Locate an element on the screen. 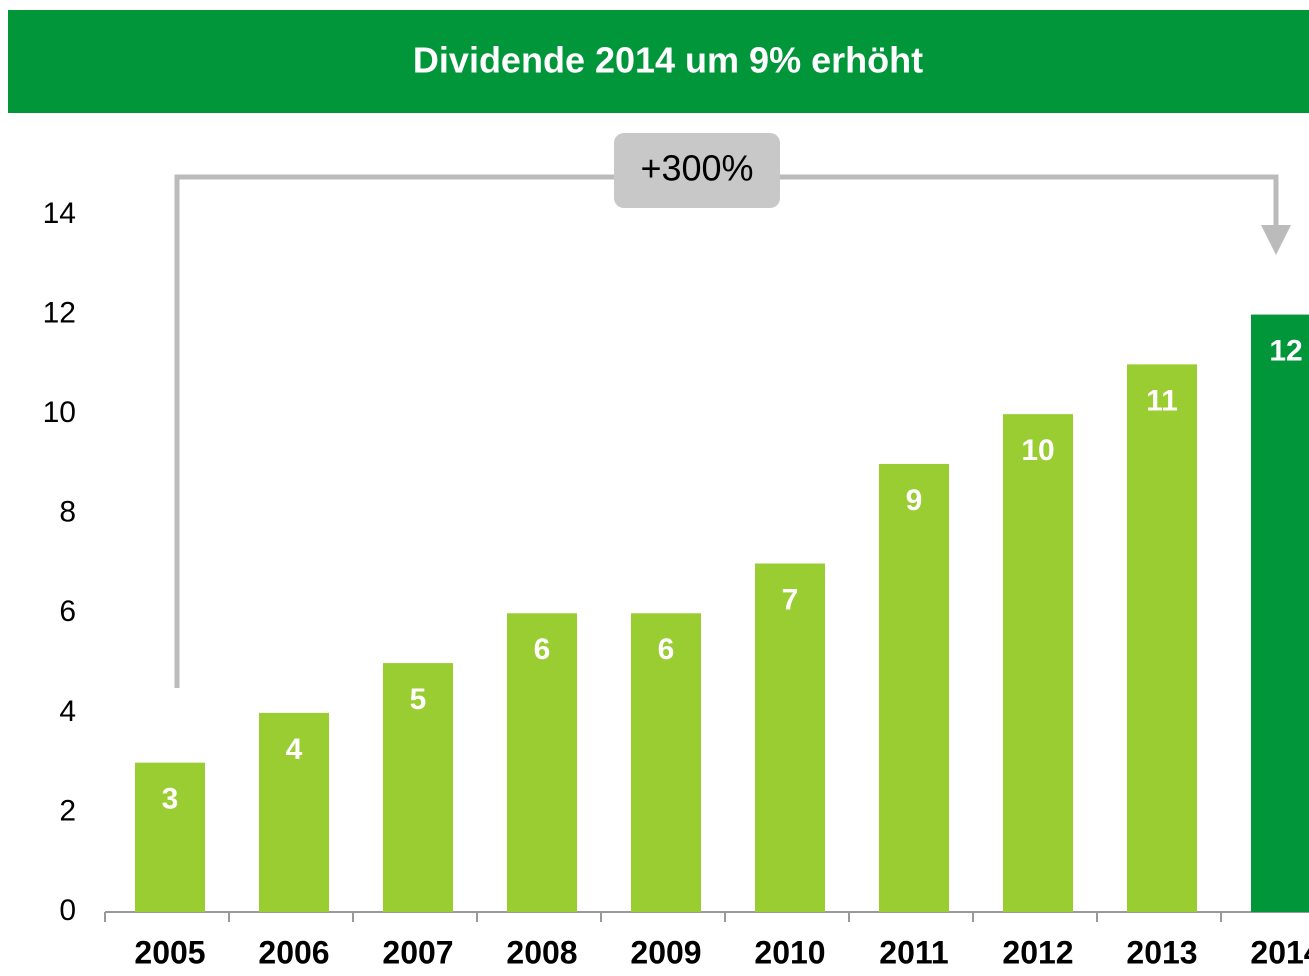 The image size is (1309, 976). x-tick-label: 2012 is located at coordinates (1037, 952).